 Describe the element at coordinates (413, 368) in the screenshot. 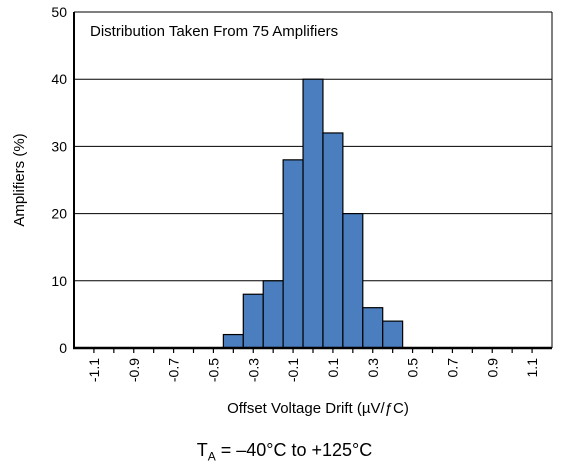

I see `x-tick-label: 0.5` at that location.